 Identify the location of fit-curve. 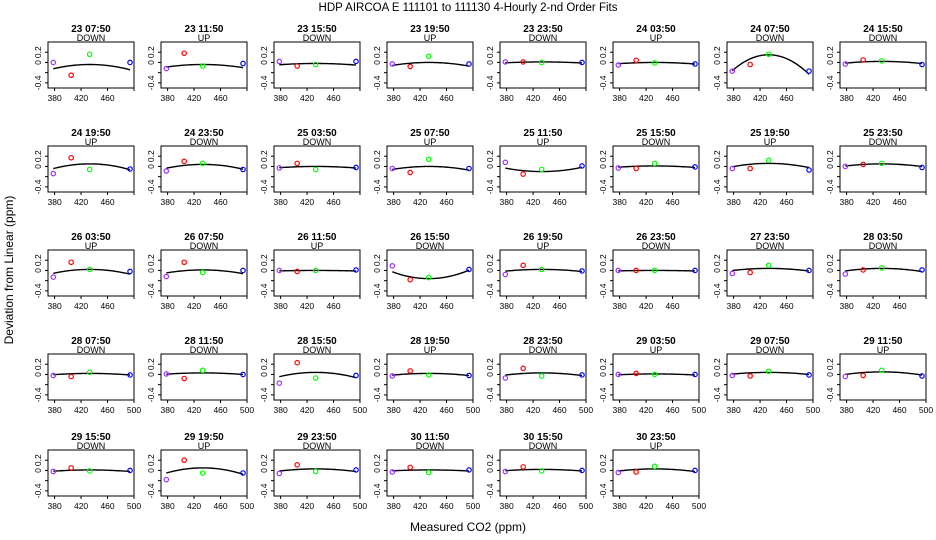
(92, 167).